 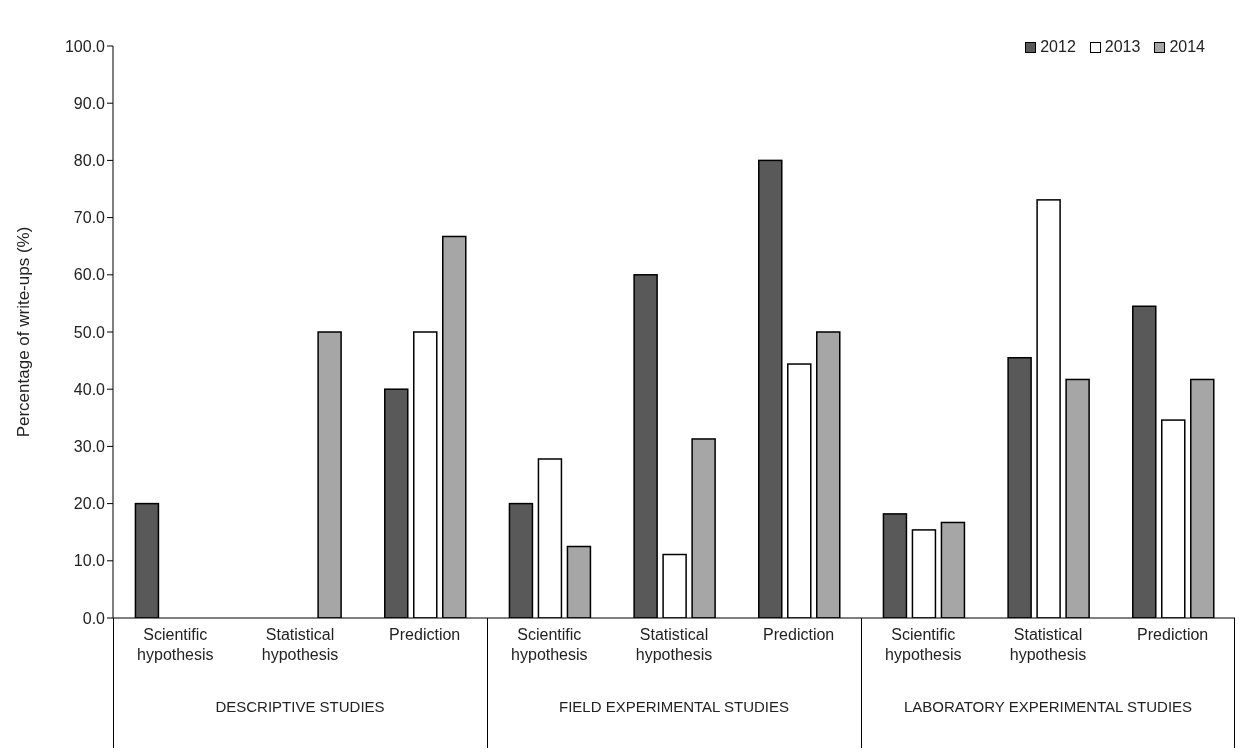 I want to click on y-tick-label: 100.0, so click(x=85, y=46).